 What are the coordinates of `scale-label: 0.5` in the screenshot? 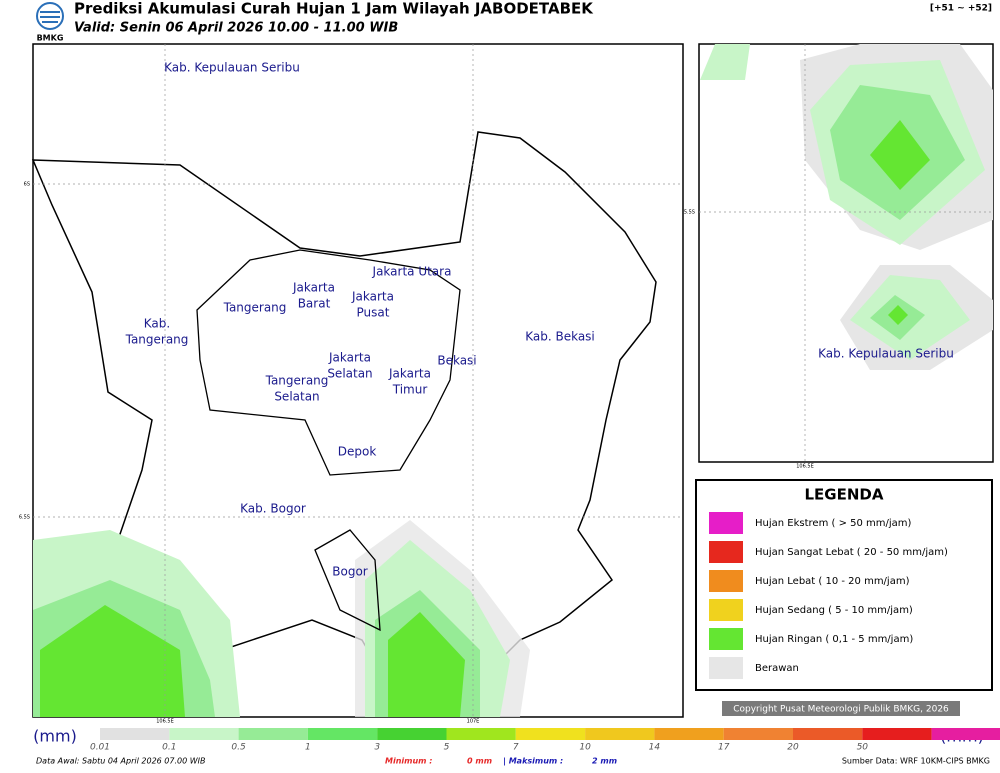 It's located at (238, 748).